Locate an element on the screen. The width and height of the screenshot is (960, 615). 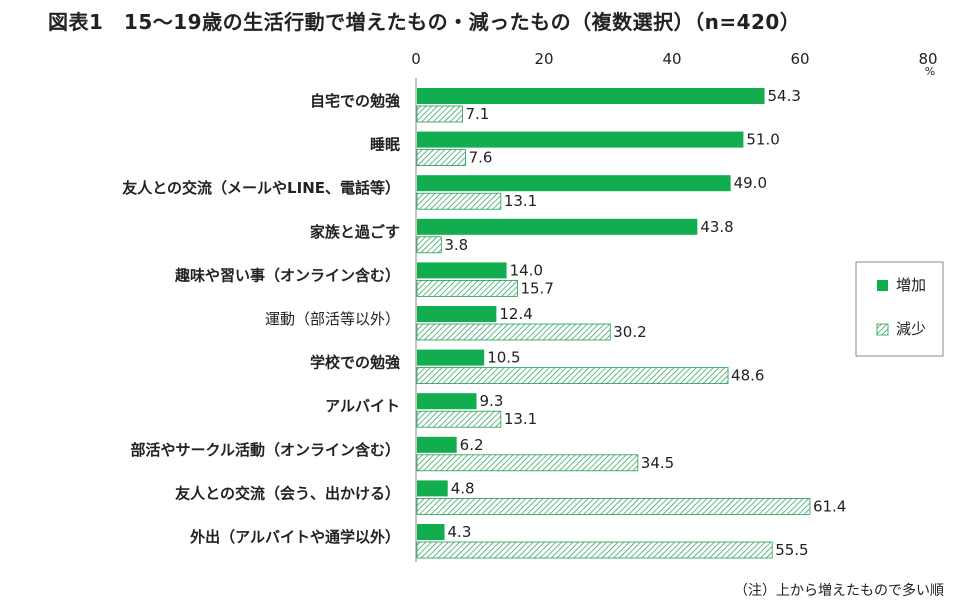
category-label: 運動（部活等以外） is located at coordinates (332, 319).